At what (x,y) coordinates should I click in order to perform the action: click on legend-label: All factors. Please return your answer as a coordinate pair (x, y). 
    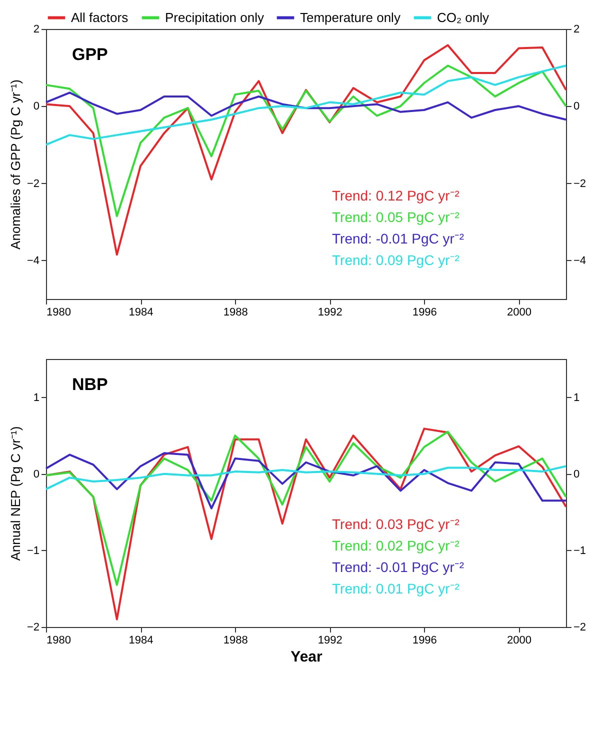
    Looking at the image, I should click on (100, 17).